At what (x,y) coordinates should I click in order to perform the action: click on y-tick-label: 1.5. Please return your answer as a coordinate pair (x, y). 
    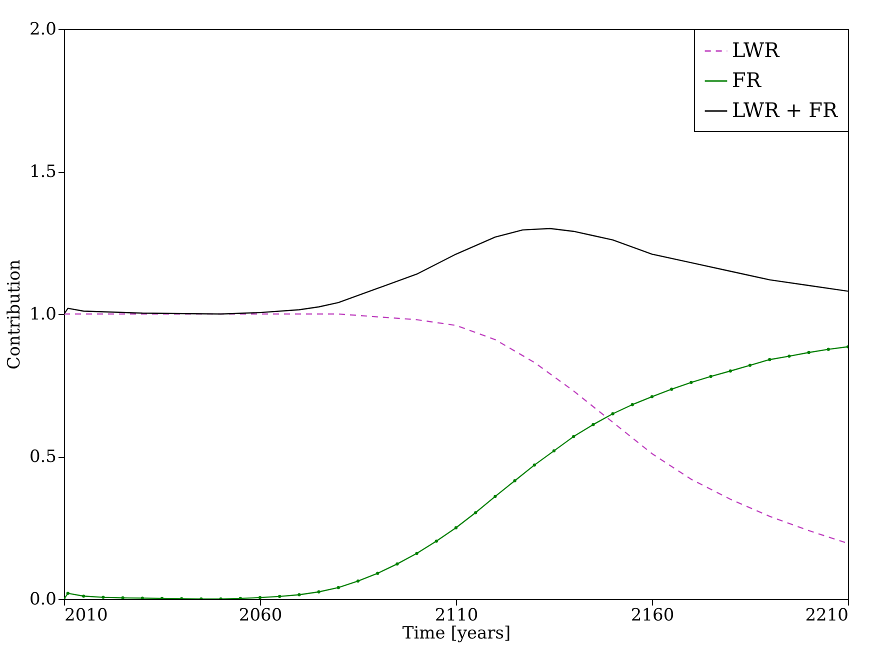
    Looking at the image, I should click on (42, 172).